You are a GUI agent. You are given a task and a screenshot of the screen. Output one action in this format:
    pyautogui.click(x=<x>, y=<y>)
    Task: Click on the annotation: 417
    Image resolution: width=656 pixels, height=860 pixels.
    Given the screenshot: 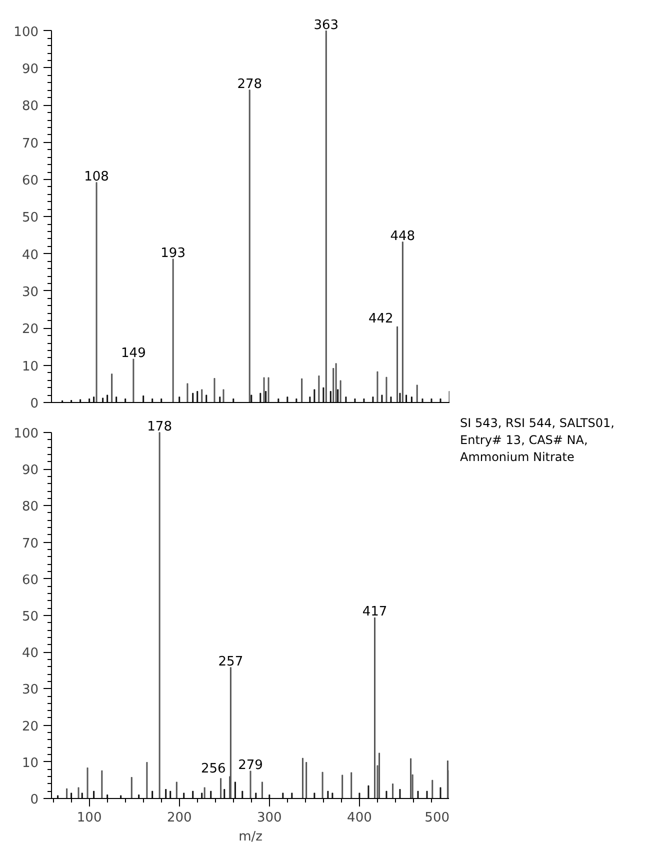 What is the action you would take?
    pyautogui.click(x=375, y=612)
    